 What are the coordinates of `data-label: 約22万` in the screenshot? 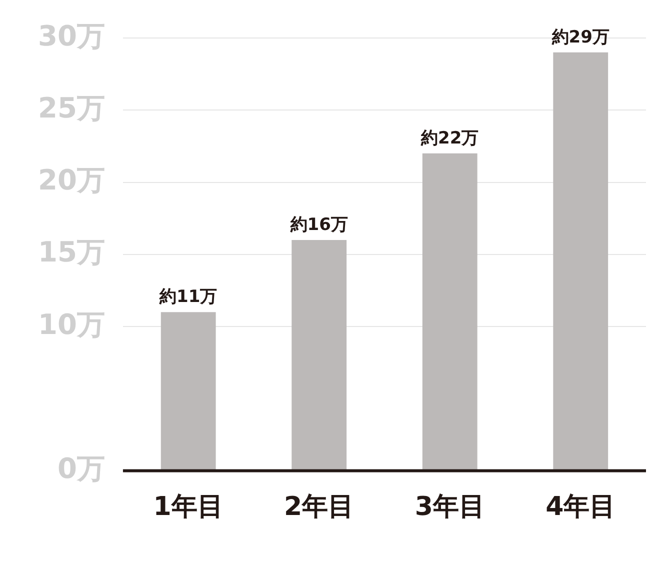 It's located at (449, 138).